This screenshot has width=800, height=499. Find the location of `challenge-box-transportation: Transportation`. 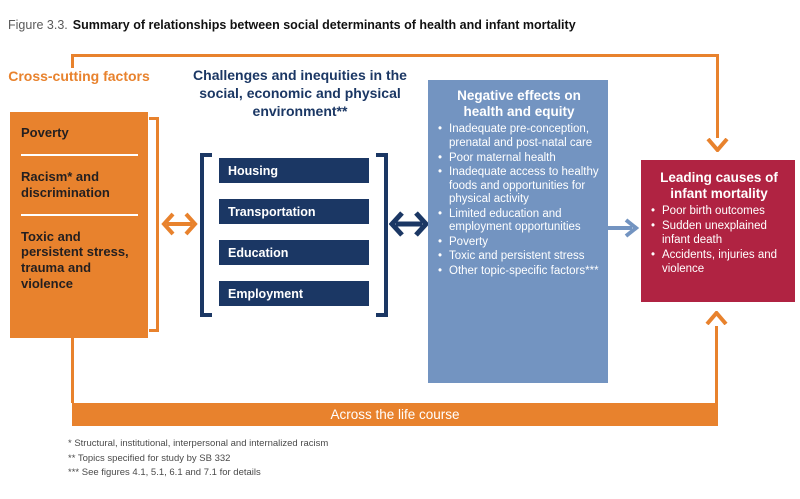

challenge-box-transportation: Transportation is located at coordinates (294, 211).